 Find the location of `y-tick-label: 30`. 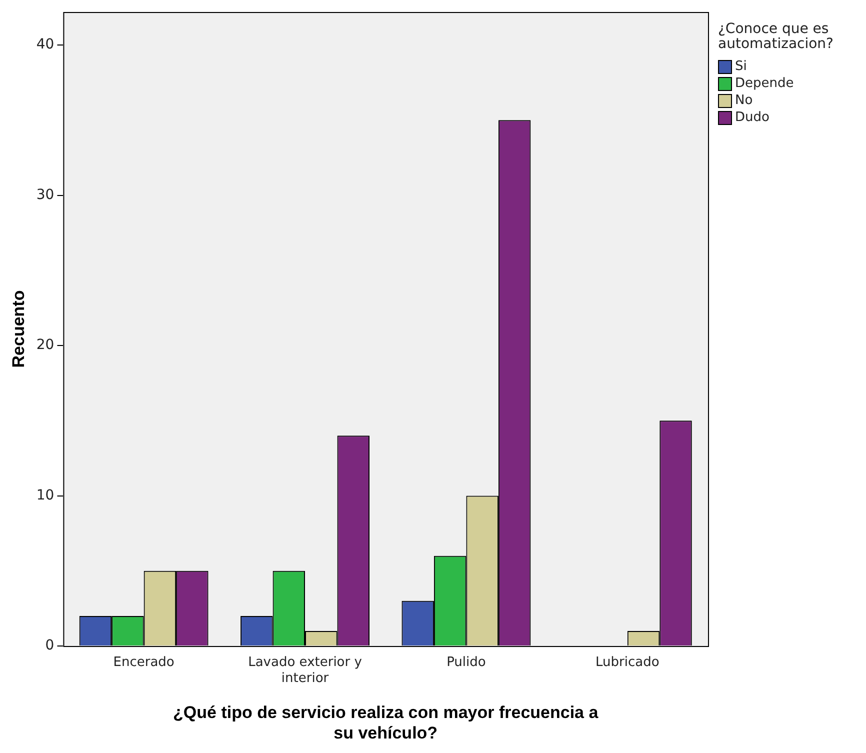

y-tick-label: 30 is located at coordinates (45, 194).